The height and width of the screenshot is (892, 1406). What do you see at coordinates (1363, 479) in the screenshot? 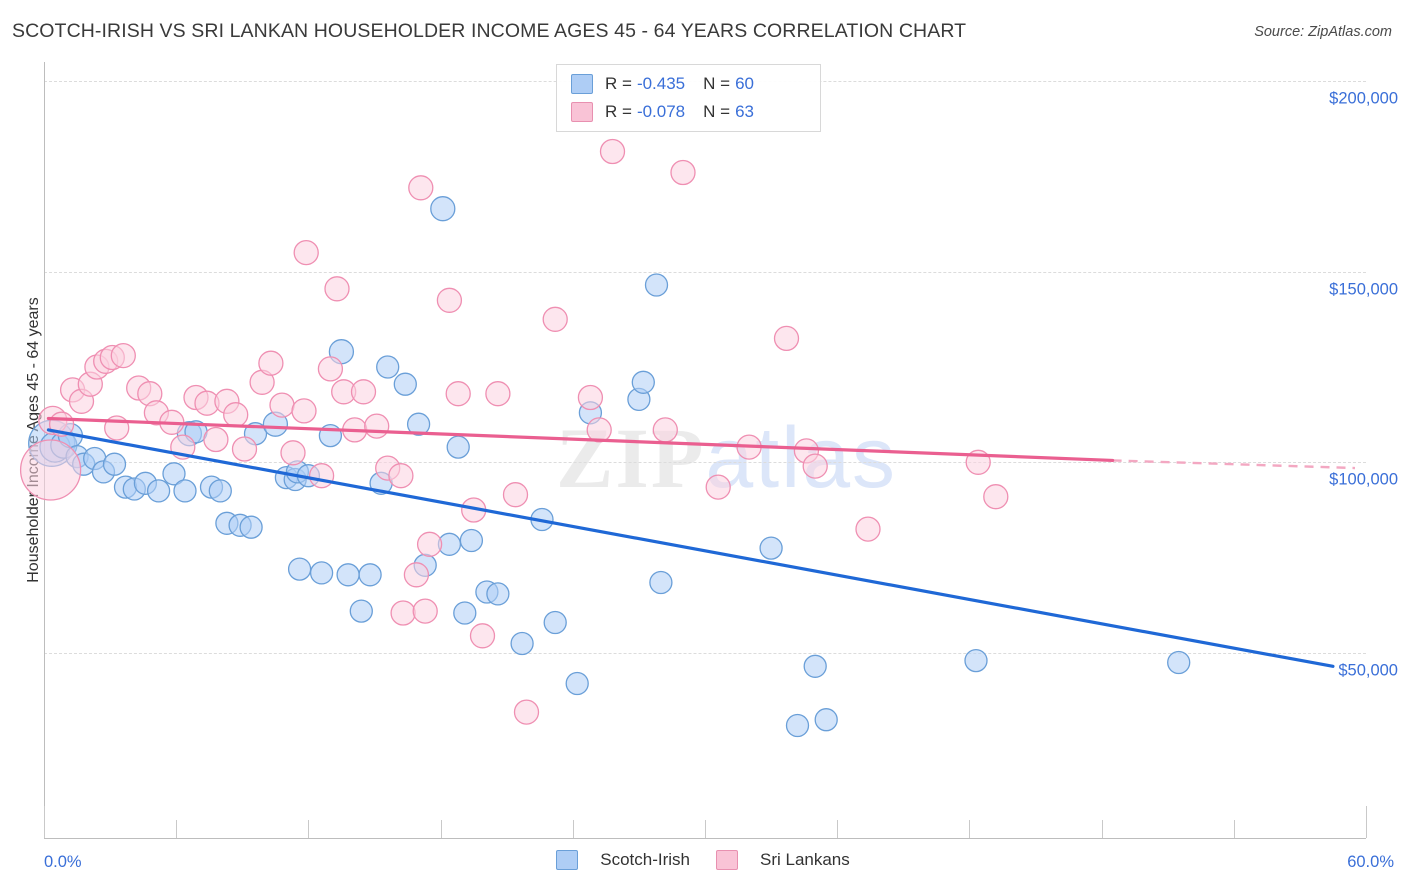
I see `y-tick-label: $100,000` at bounding box center [1363, 479].